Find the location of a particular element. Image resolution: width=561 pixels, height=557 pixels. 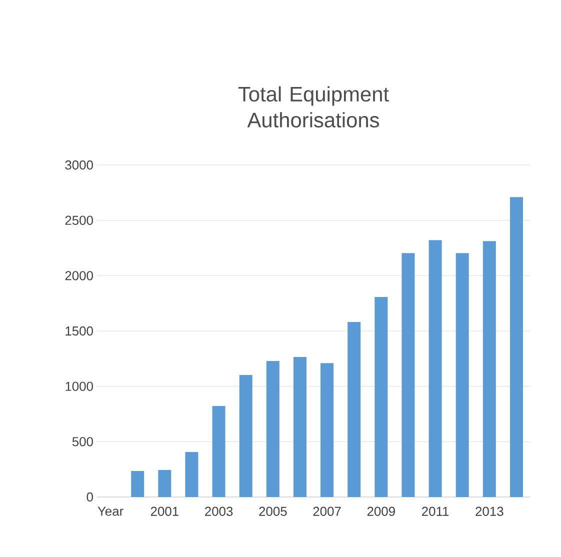

x-tick-label: 2013 is located at coordinates (490, 511).